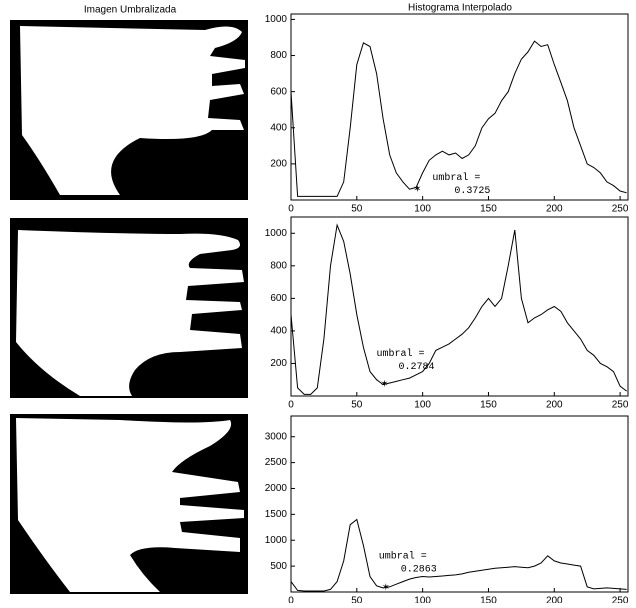  Describe the element at coordinates (276, 514) in the screenshot. I see `y-tick-label: 1500` at that location.